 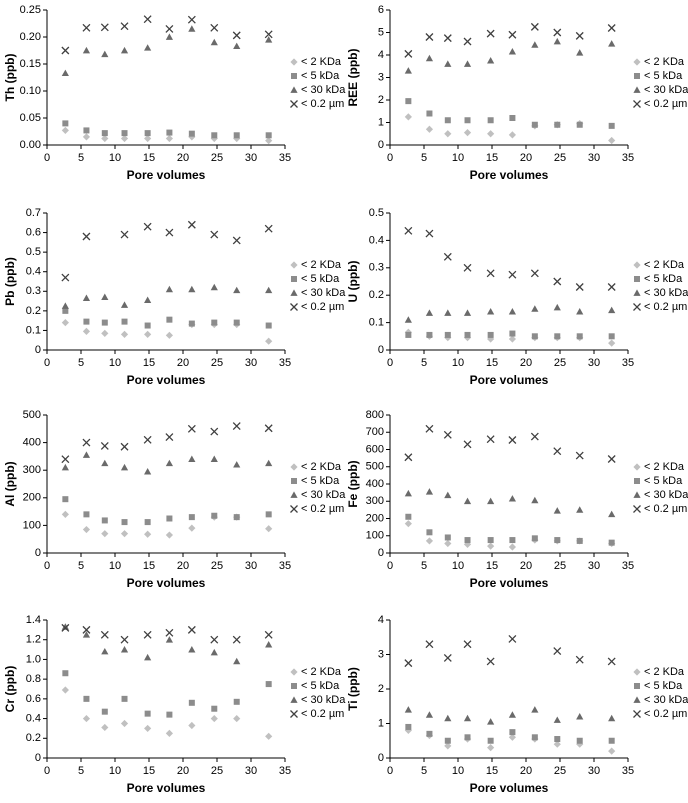 What do you see at coordinates (381, 77) in the screenshot?
I see `y-tick-label: 3` at bounding box center [381, 77].